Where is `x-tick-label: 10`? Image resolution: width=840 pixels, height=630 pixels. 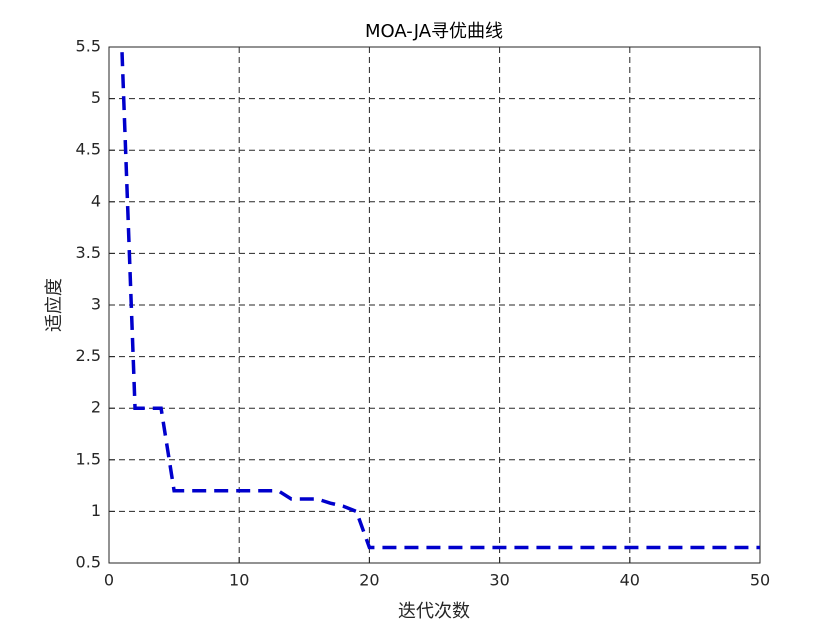 x-tick-label: 10 is located at coordinates (239, 580).